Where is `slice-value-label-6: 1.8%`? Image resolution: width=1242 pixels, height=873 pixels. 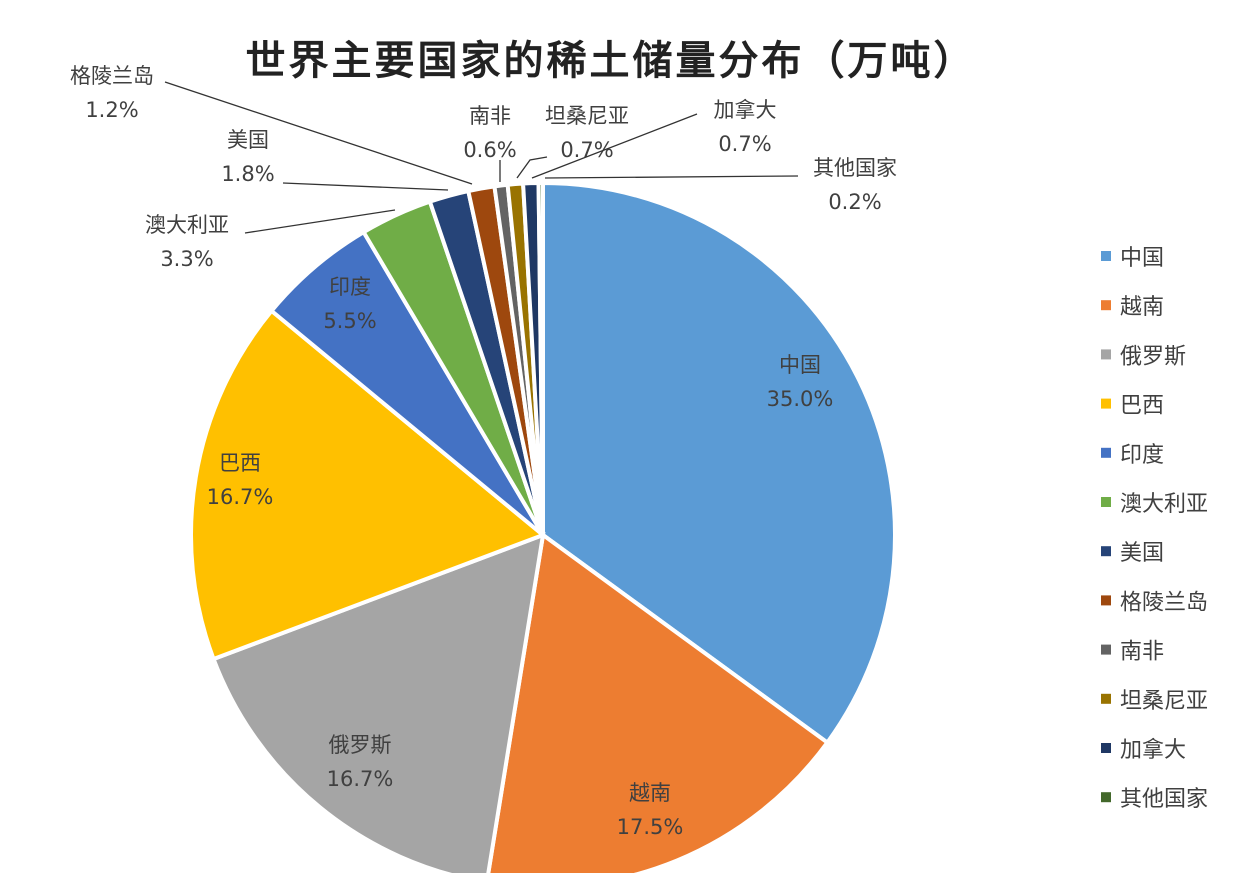
slice-value-label-6: 1.8% is located at coordinates (247, 174).